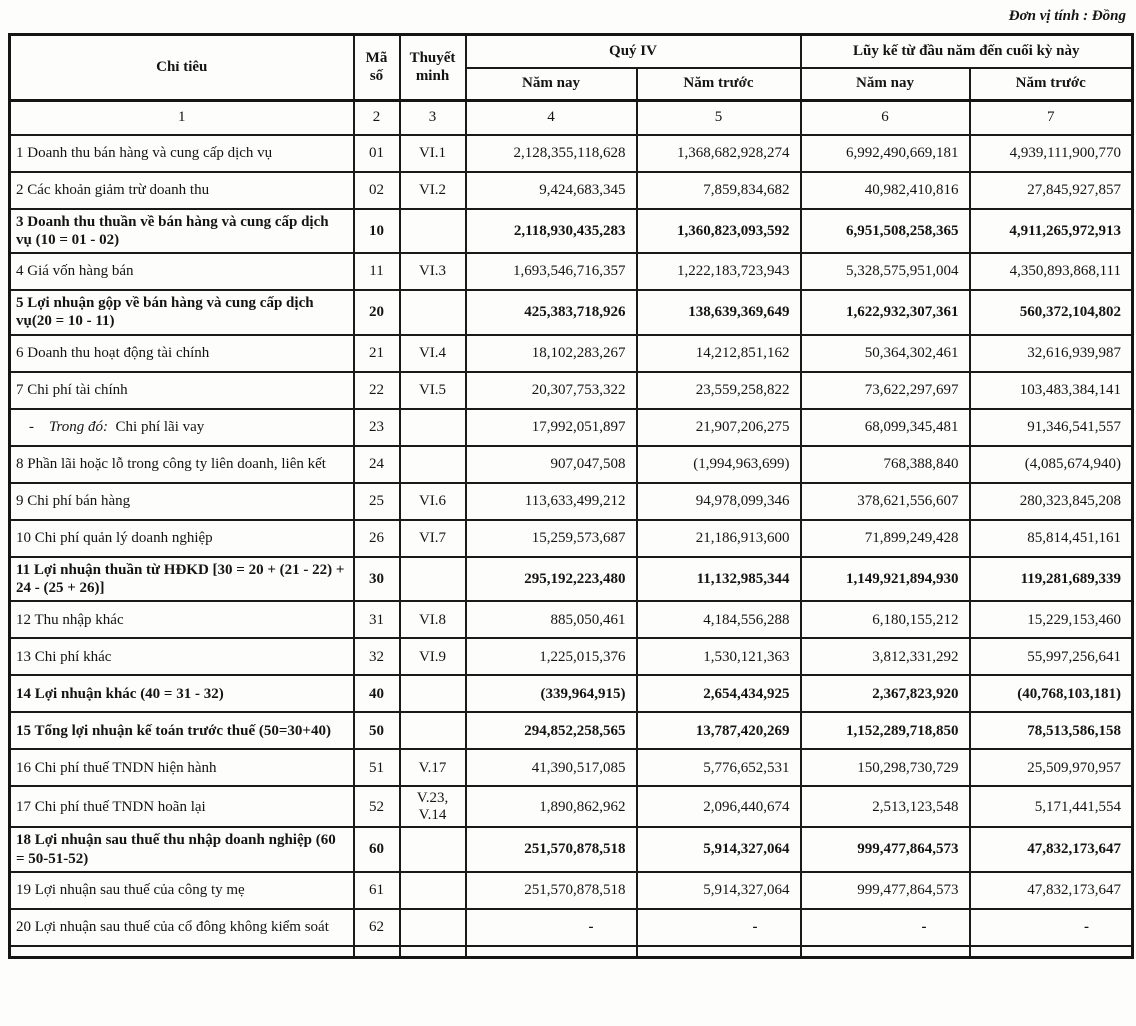 This screenshot has height=1026, width=1136. I want to click on value-ytd-current-year: 50,364,302,461, so click(885, 353).